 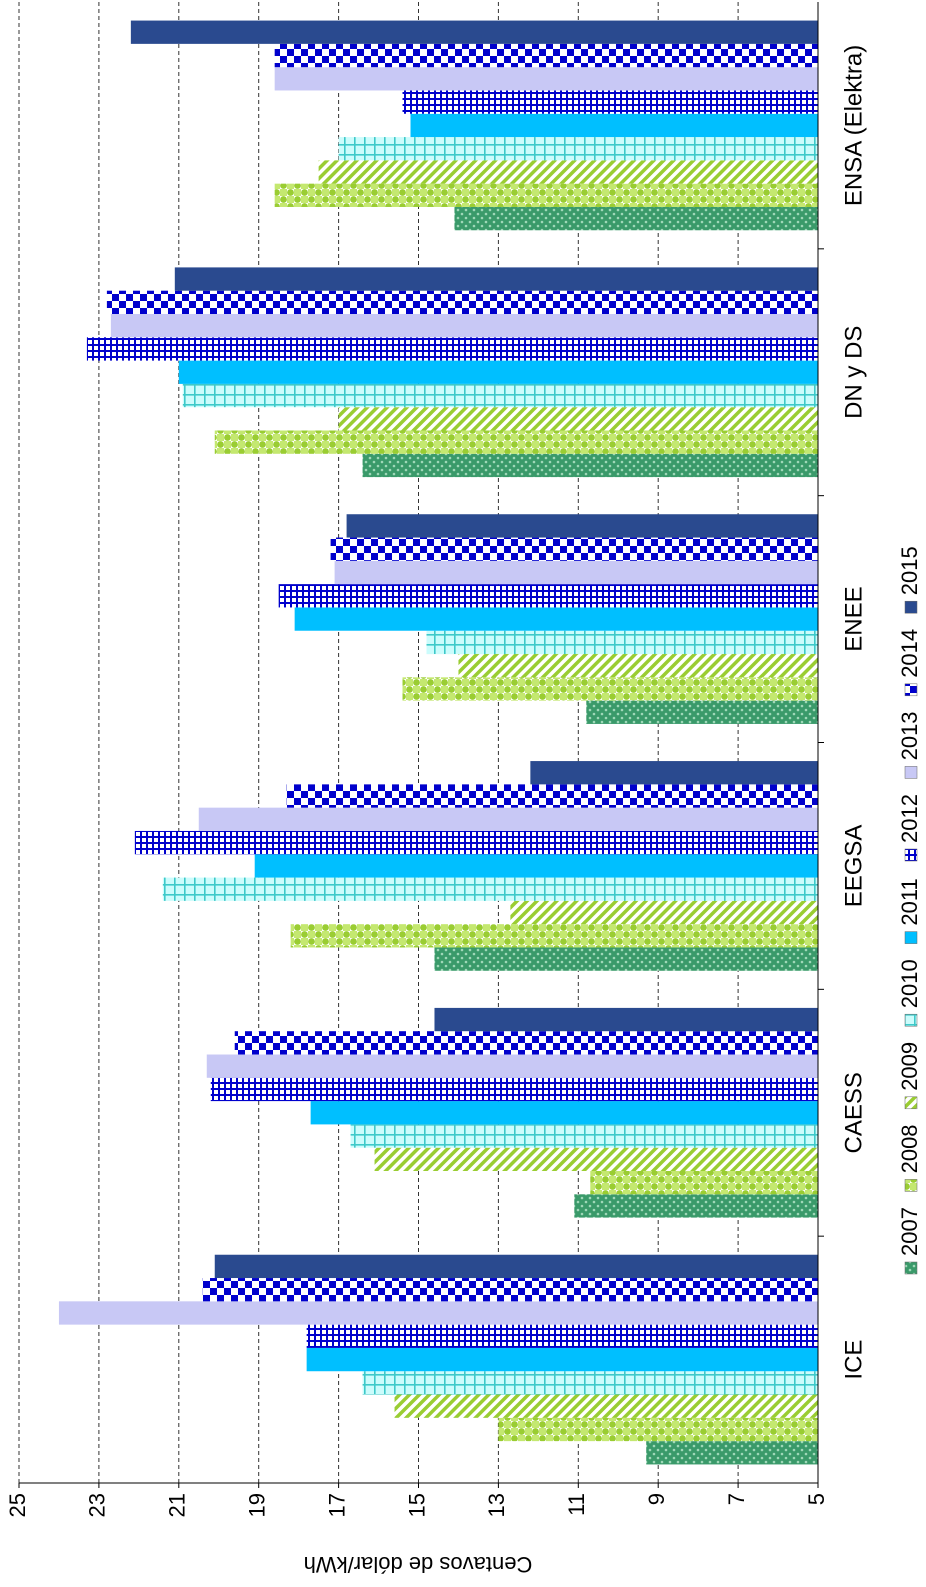 What do you see at coordinates (452, 349) in the screenshot?
I see `bar-dn-y-ds-2012` at bounding box center [452, 349].